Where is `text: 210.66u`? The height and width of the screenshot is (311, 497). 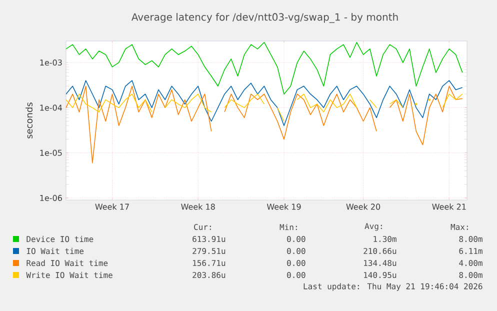 text: 210.66u is located at coordinates (380, 251).